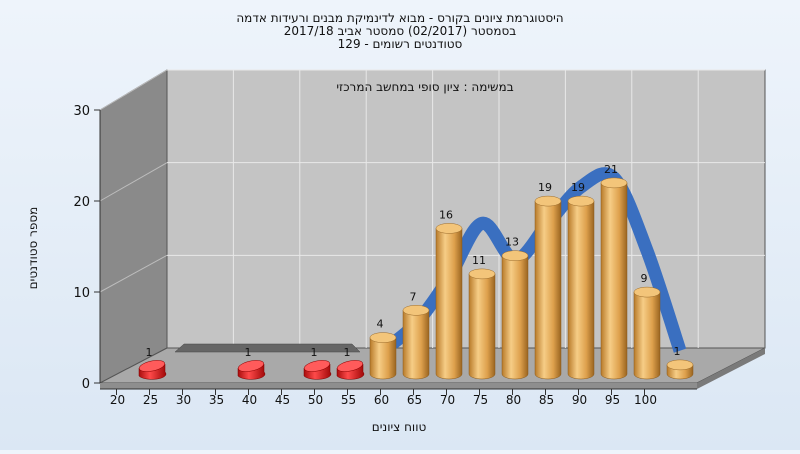  Describe the element at coordinates (282, 400) in the screenshot. I see `x-tick-label: 45` at that location.